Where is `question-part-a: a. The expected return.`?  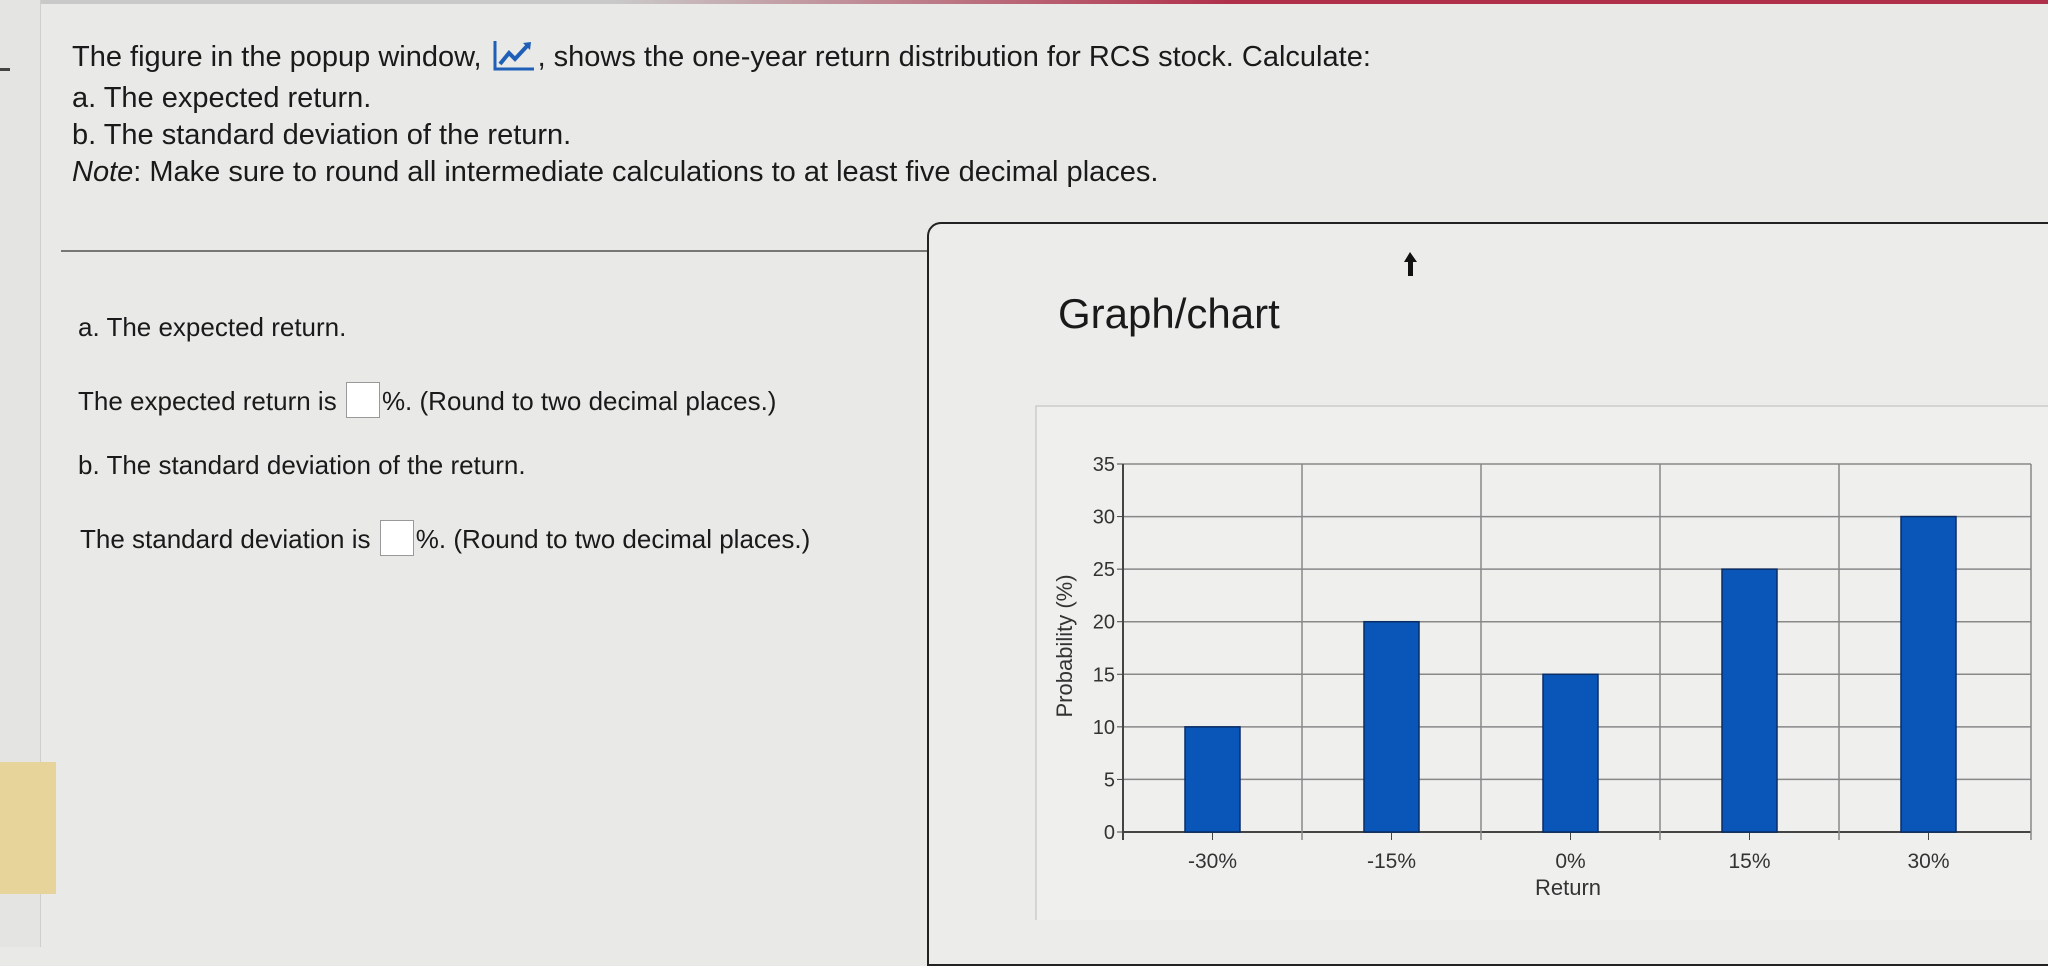 question-part-a: a. The expected return. is located at coordinates (222, 98).